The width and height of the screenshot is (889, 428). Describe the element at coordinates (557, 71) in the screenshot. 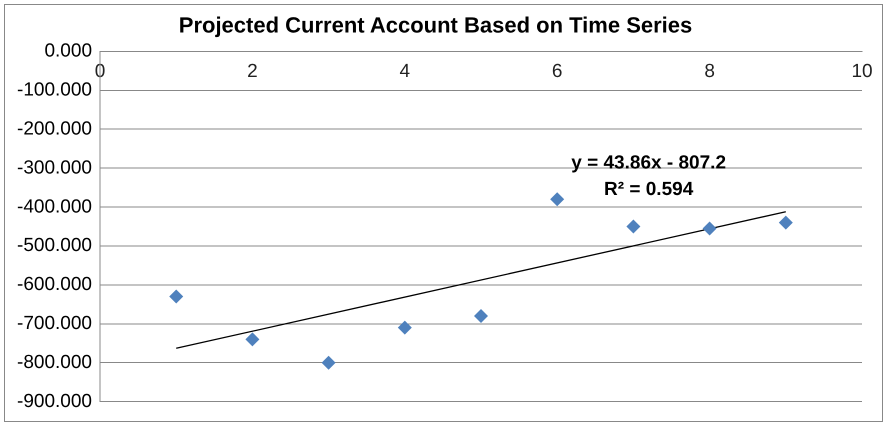

I see `x-tick-label: 6` at that location.